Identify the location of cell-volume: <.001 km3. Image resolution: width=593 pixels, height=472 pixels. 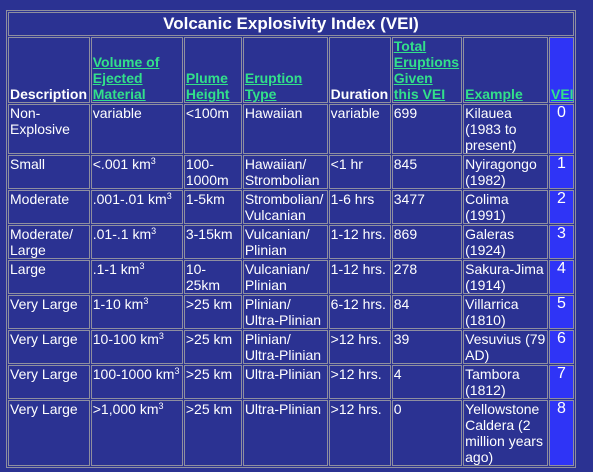
(136, 172).